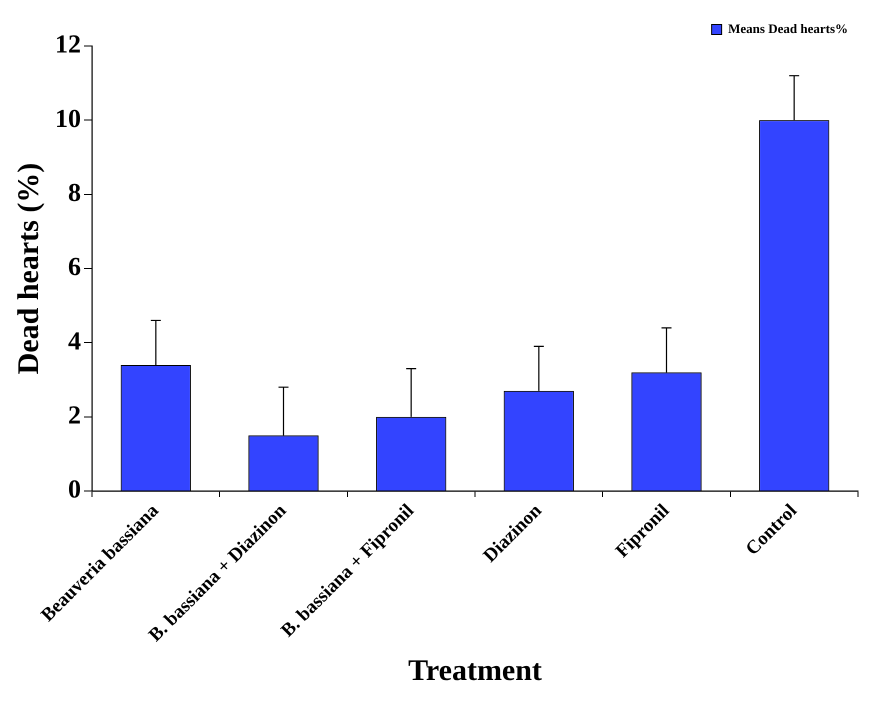  What do you see at coordinates (68, 118) in the screenshot?
I see `y-tick-label: 10` at bounding box center [68, 118].